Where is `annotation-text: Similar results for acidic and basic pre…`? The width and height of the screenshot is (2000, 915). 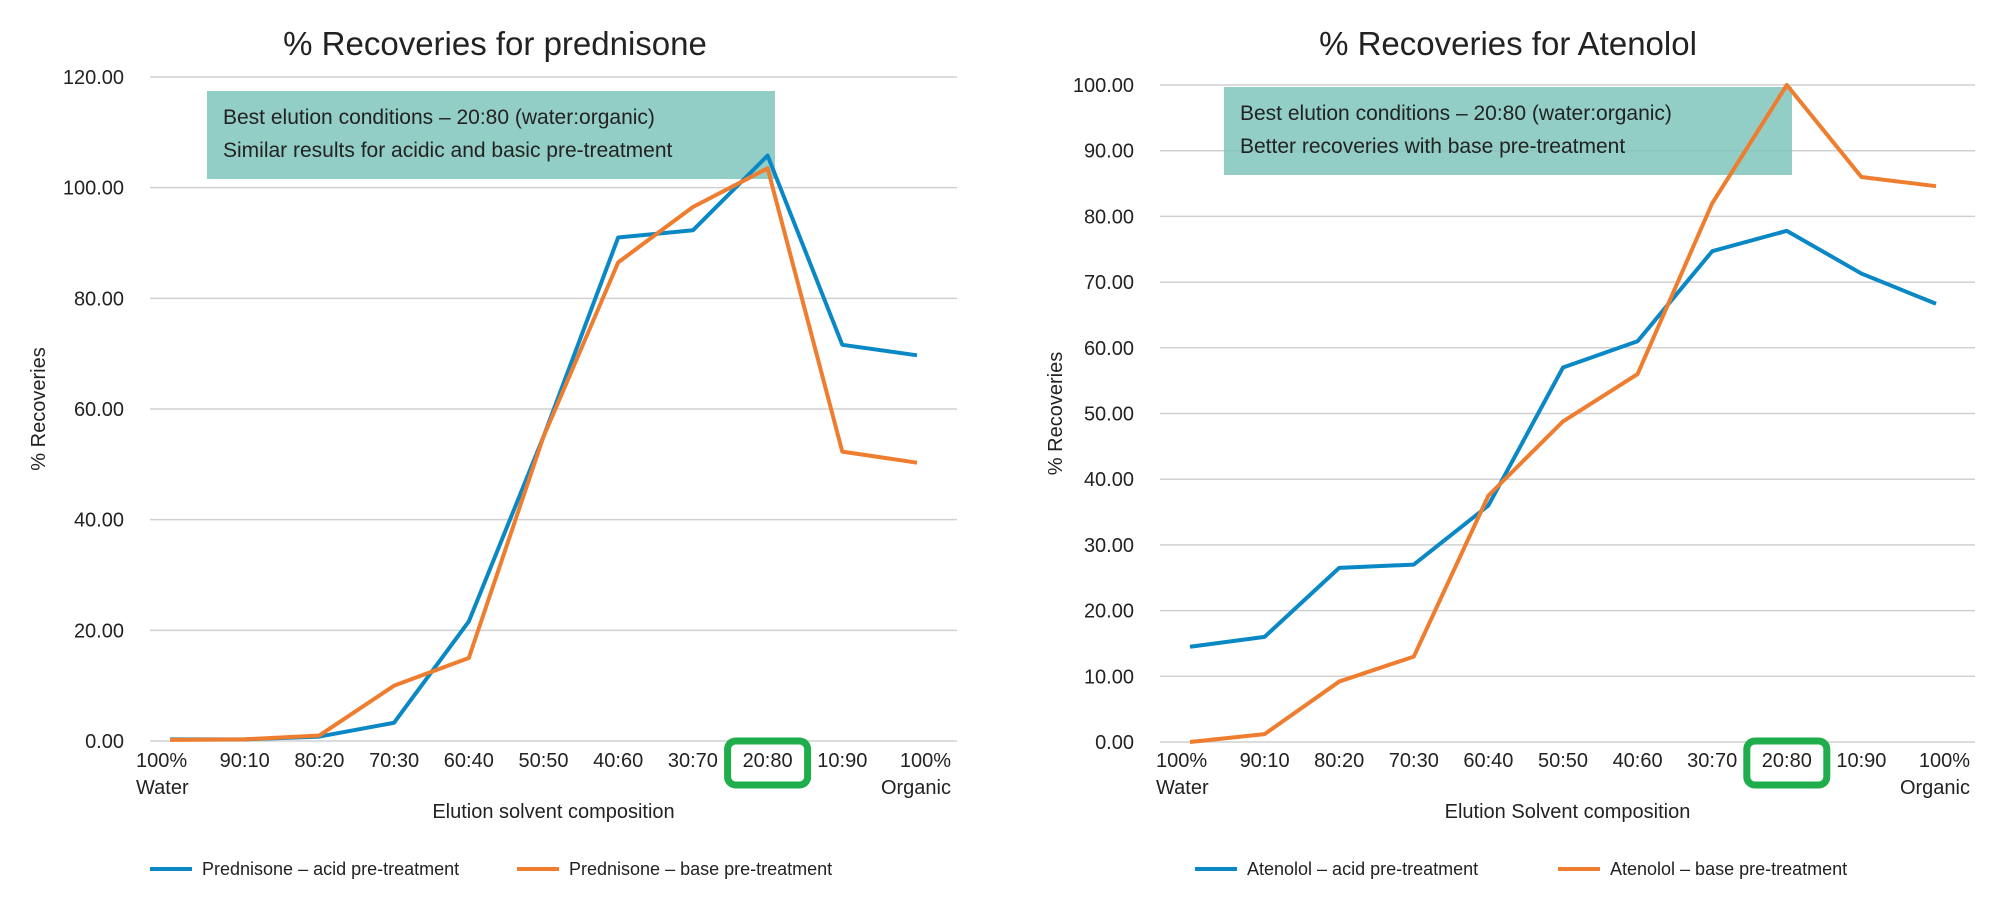
annotation-text: Similar results for acidic and basic pre… is located at coordinates (448, 150).